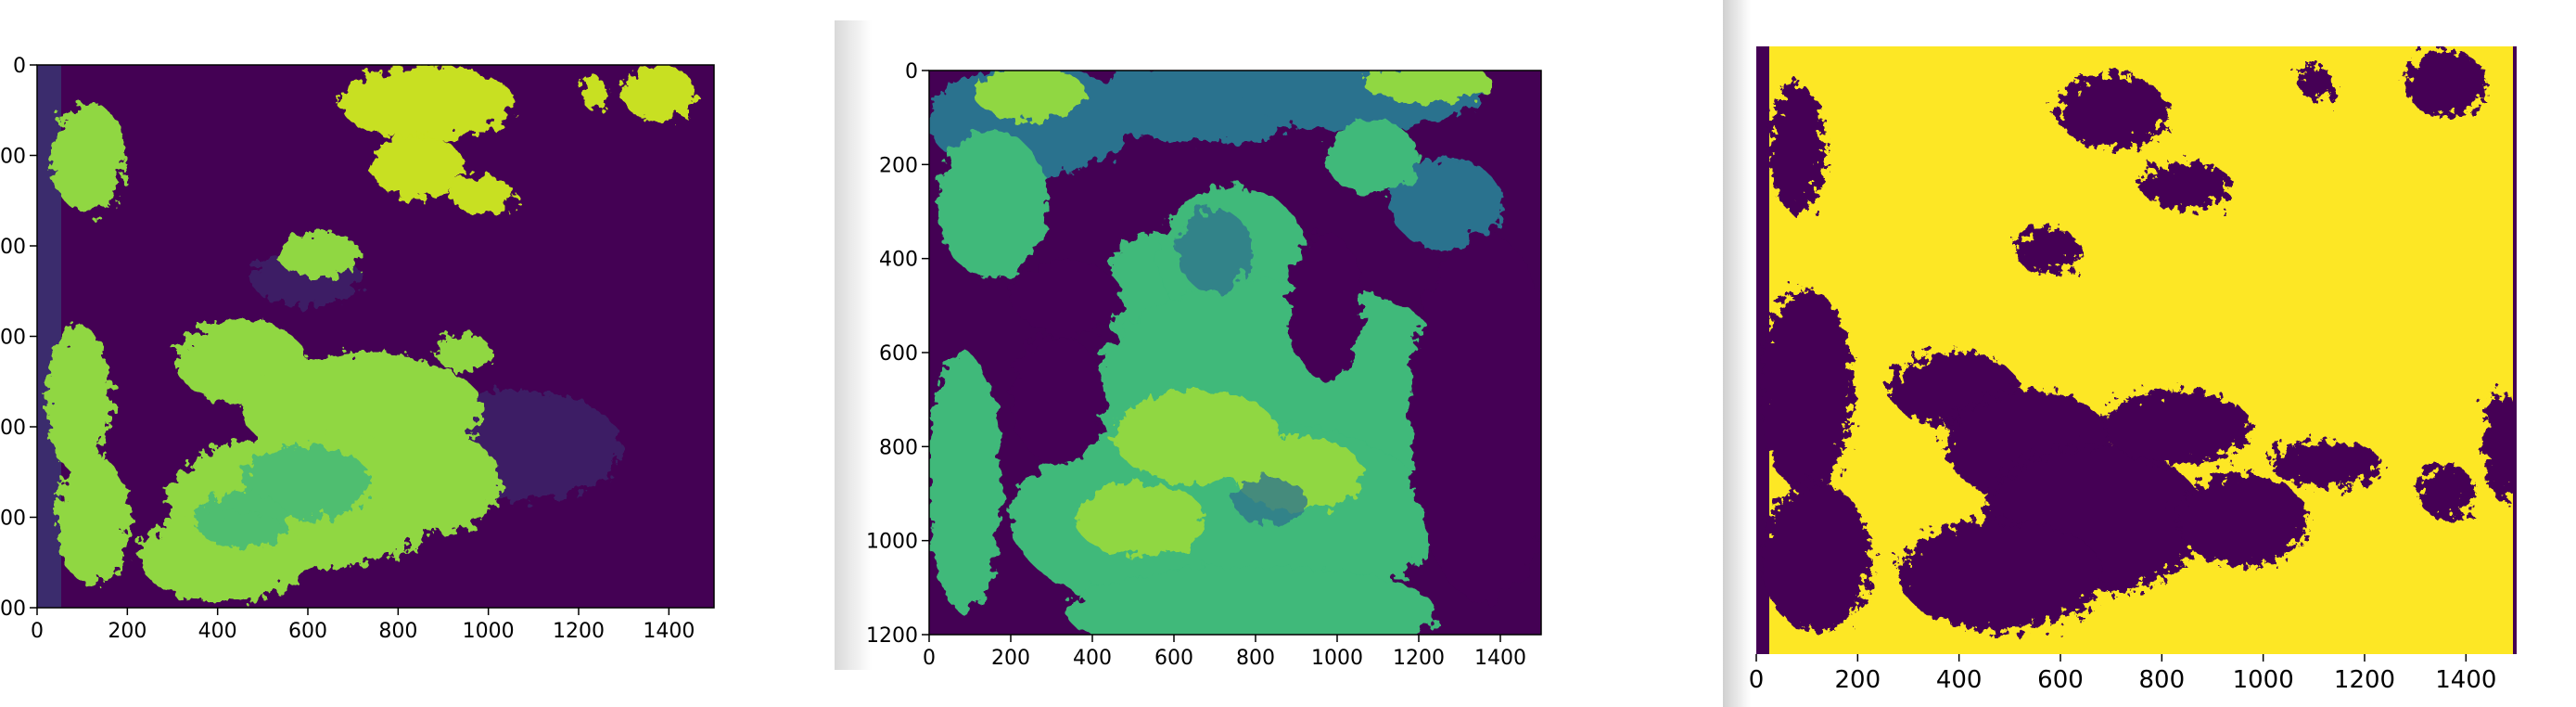  What do you see at coordinates (1959, 680) in the screenshot?
I see `chart-3-x-tick-label: 400` at bounding box center [1959, 680].